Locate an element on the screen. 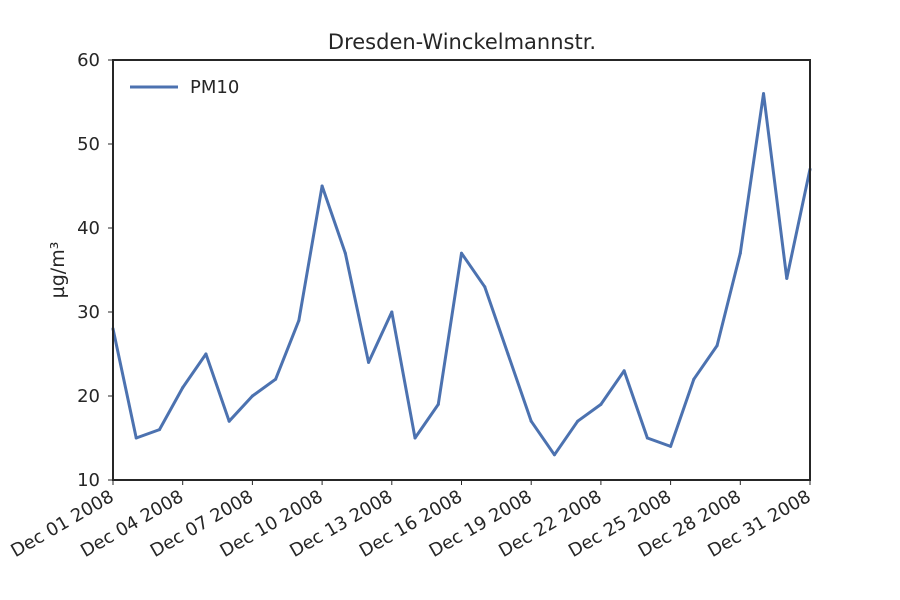 This screenshot has width=900, height=600. y-tick-label: 30 is located at coordinates (88, 312).